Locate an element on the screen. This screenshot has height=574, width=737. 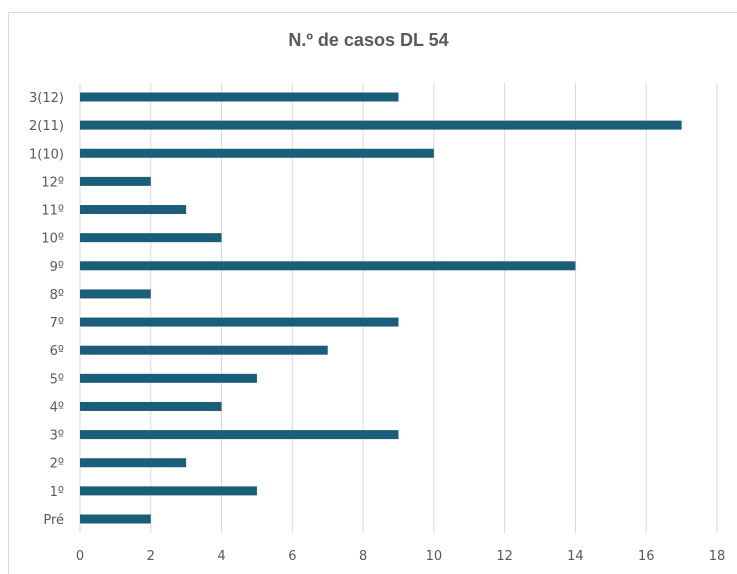
y-category-label: 12º is located at coordinates (52, 182).